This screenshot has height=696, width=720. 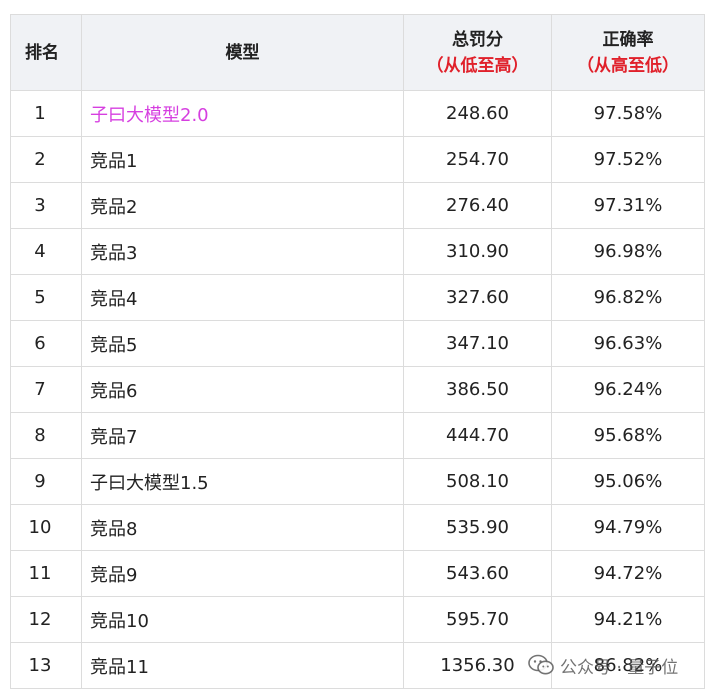 I want to click on table-row: 3 竞品2 276.40 97.31%, so click(x=357, y=205).